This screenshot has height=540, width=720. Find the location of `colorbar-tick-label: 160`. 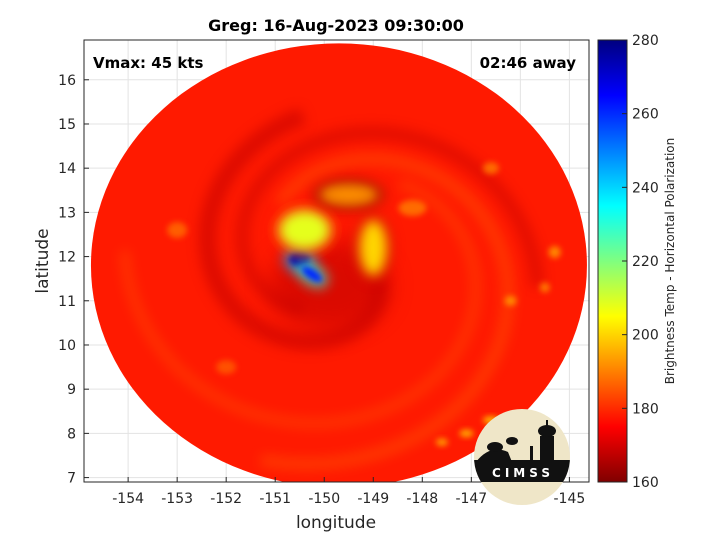

colorbar-tick-label: 160 is located at coordinates (645, 483).